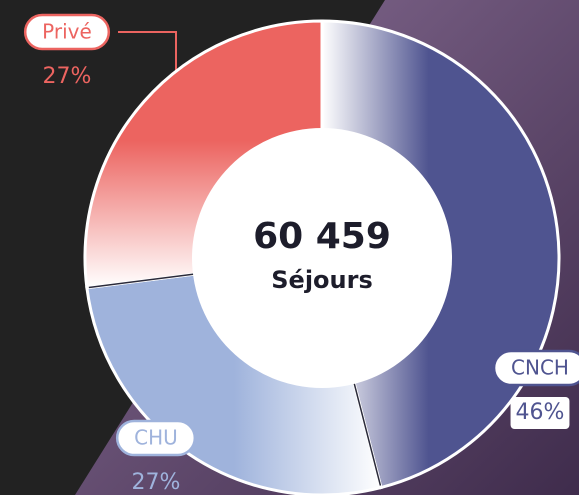  I want to click on category-label: CNCH, so click(540, 368).